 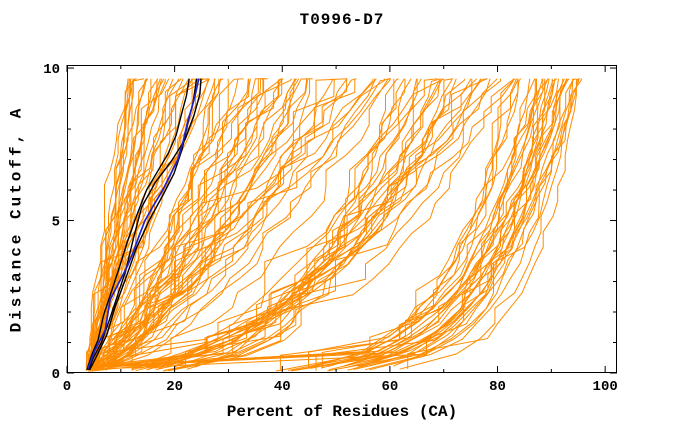 What do you see at coordinates (51, 70) in the screenshot?
I see `tick-label: 10` at bounding box center [51, 70].